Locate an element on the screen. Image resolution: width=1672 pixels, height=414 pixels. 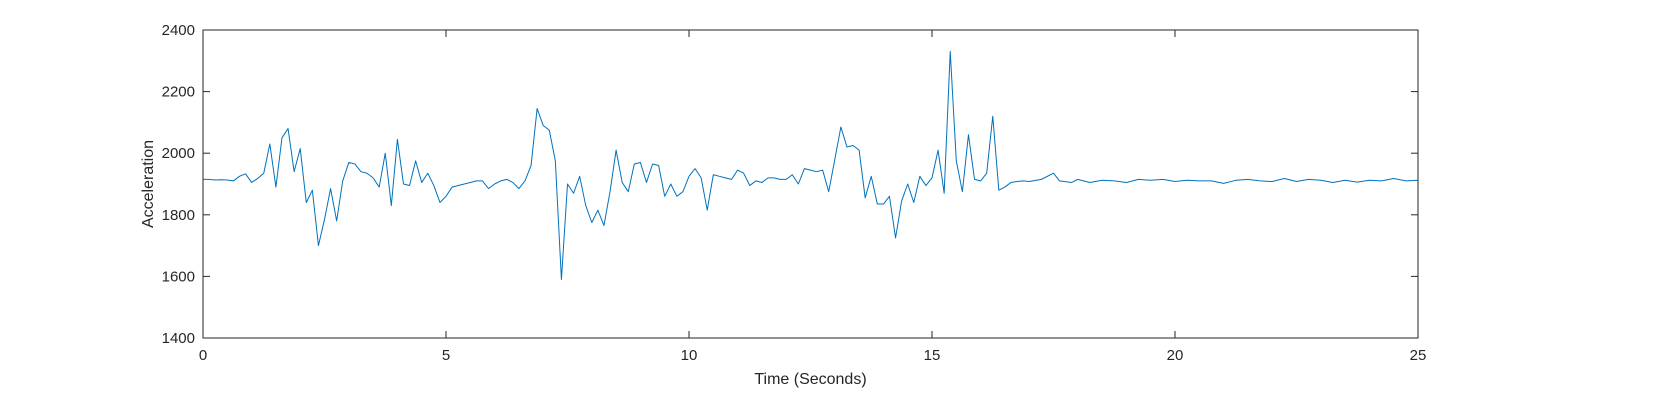
y-tick-label-1: 1600 is located at coordinates (178, 276).